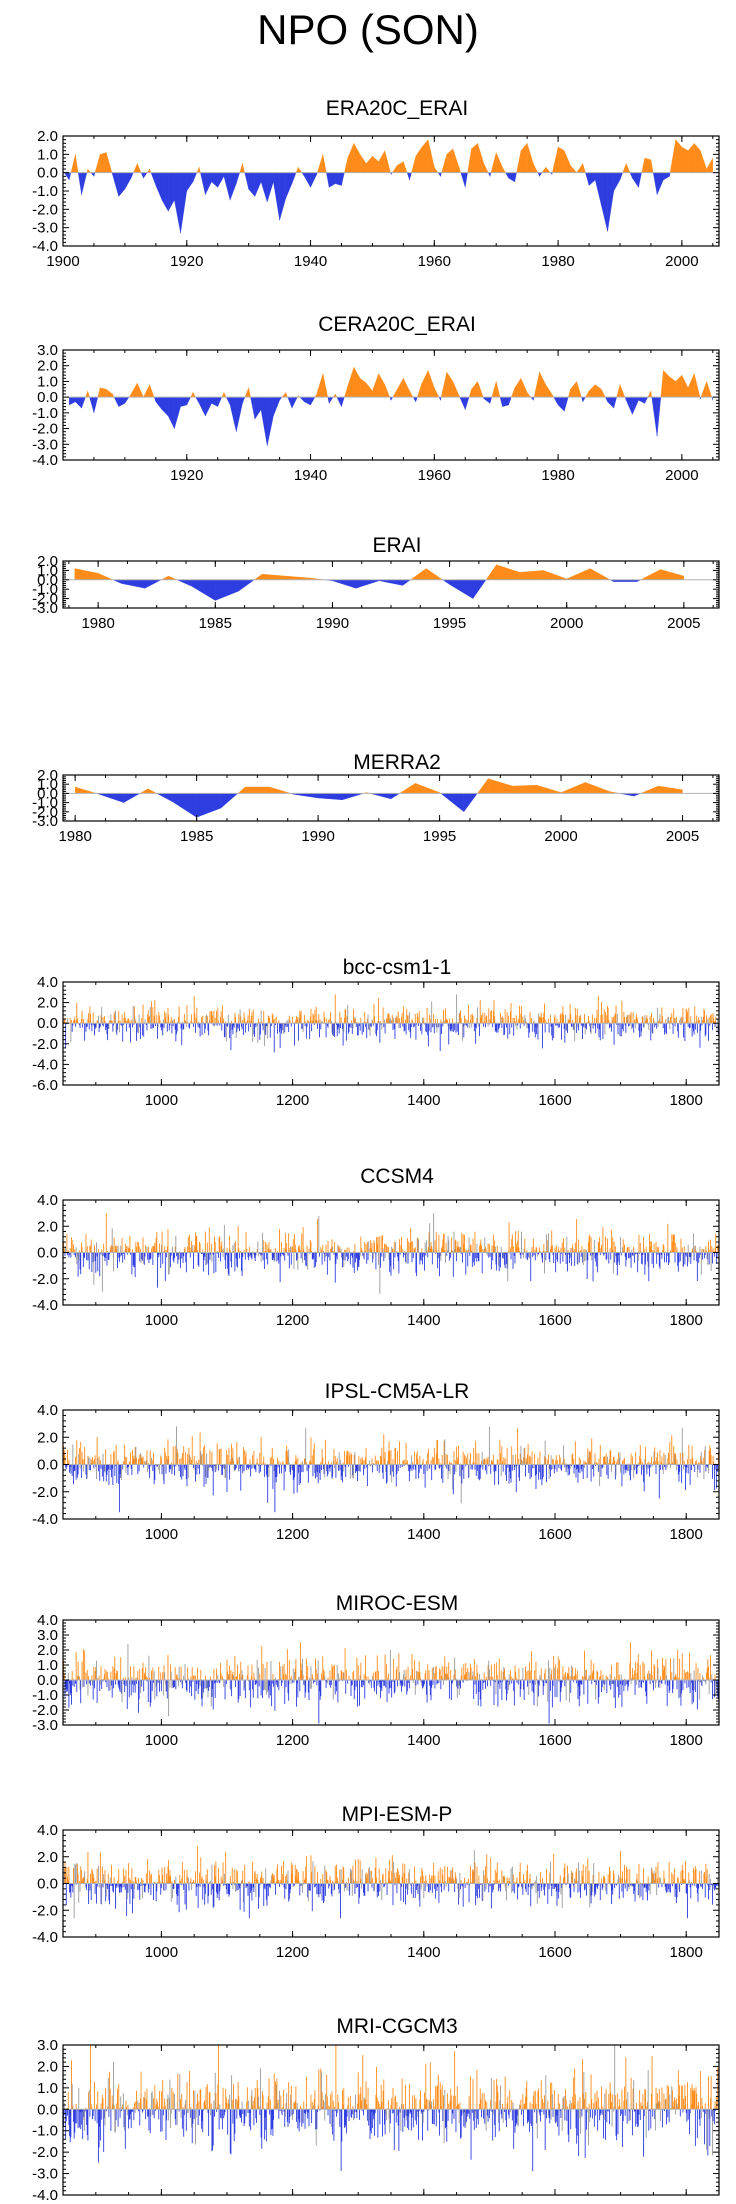 Image resolution: width=736 pixels, height=2204 pixels. I want to click on x-tick-label: 1920, so click(186, 261).